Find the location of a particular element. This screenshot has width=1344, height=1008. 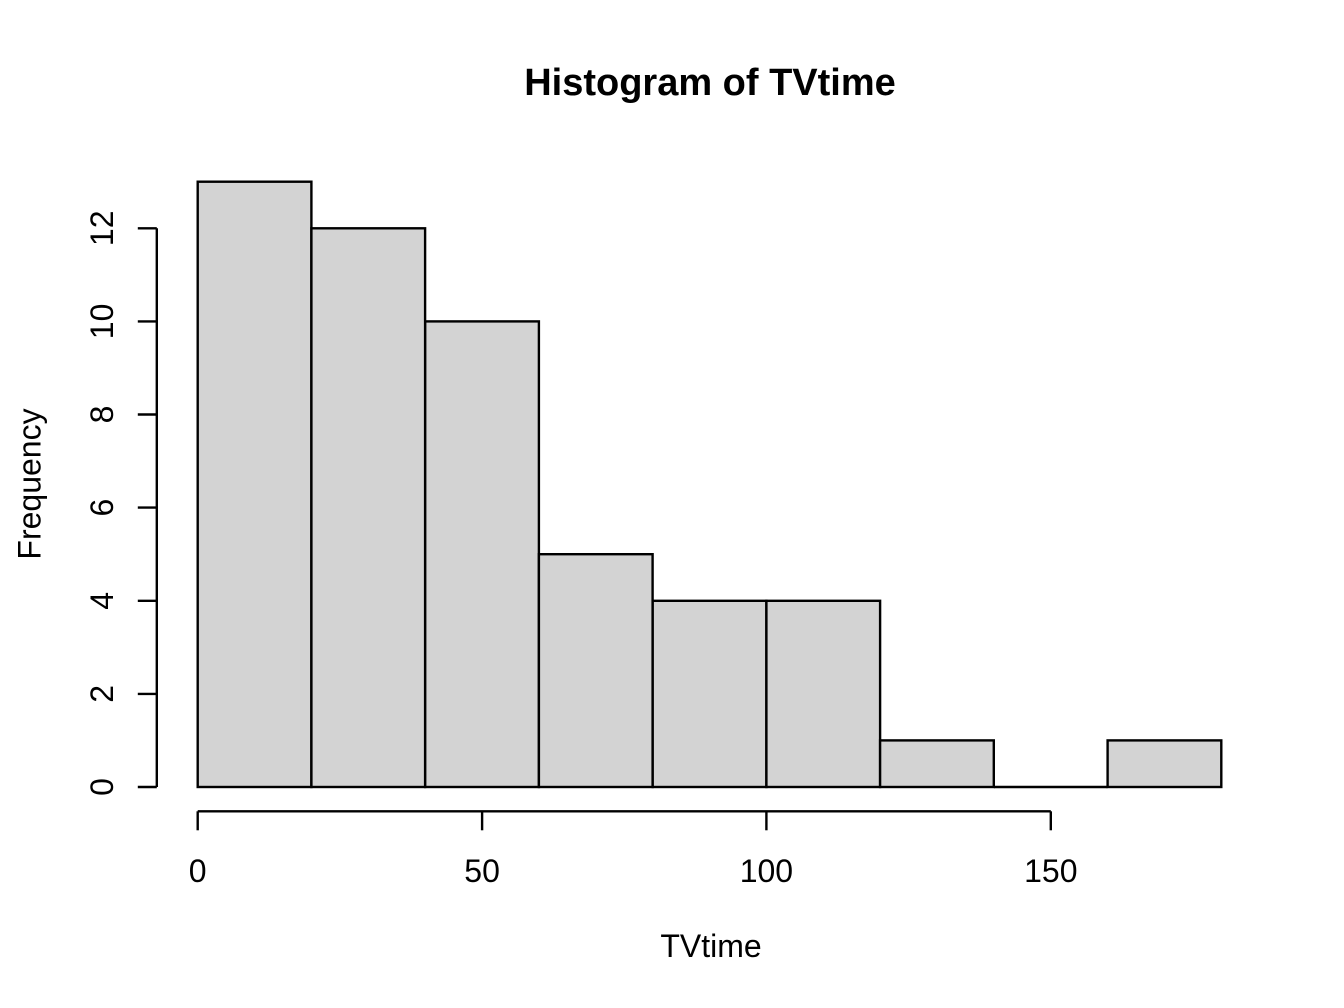

chart-title: Histogram of TVtime is located at coordinates (710, 83).